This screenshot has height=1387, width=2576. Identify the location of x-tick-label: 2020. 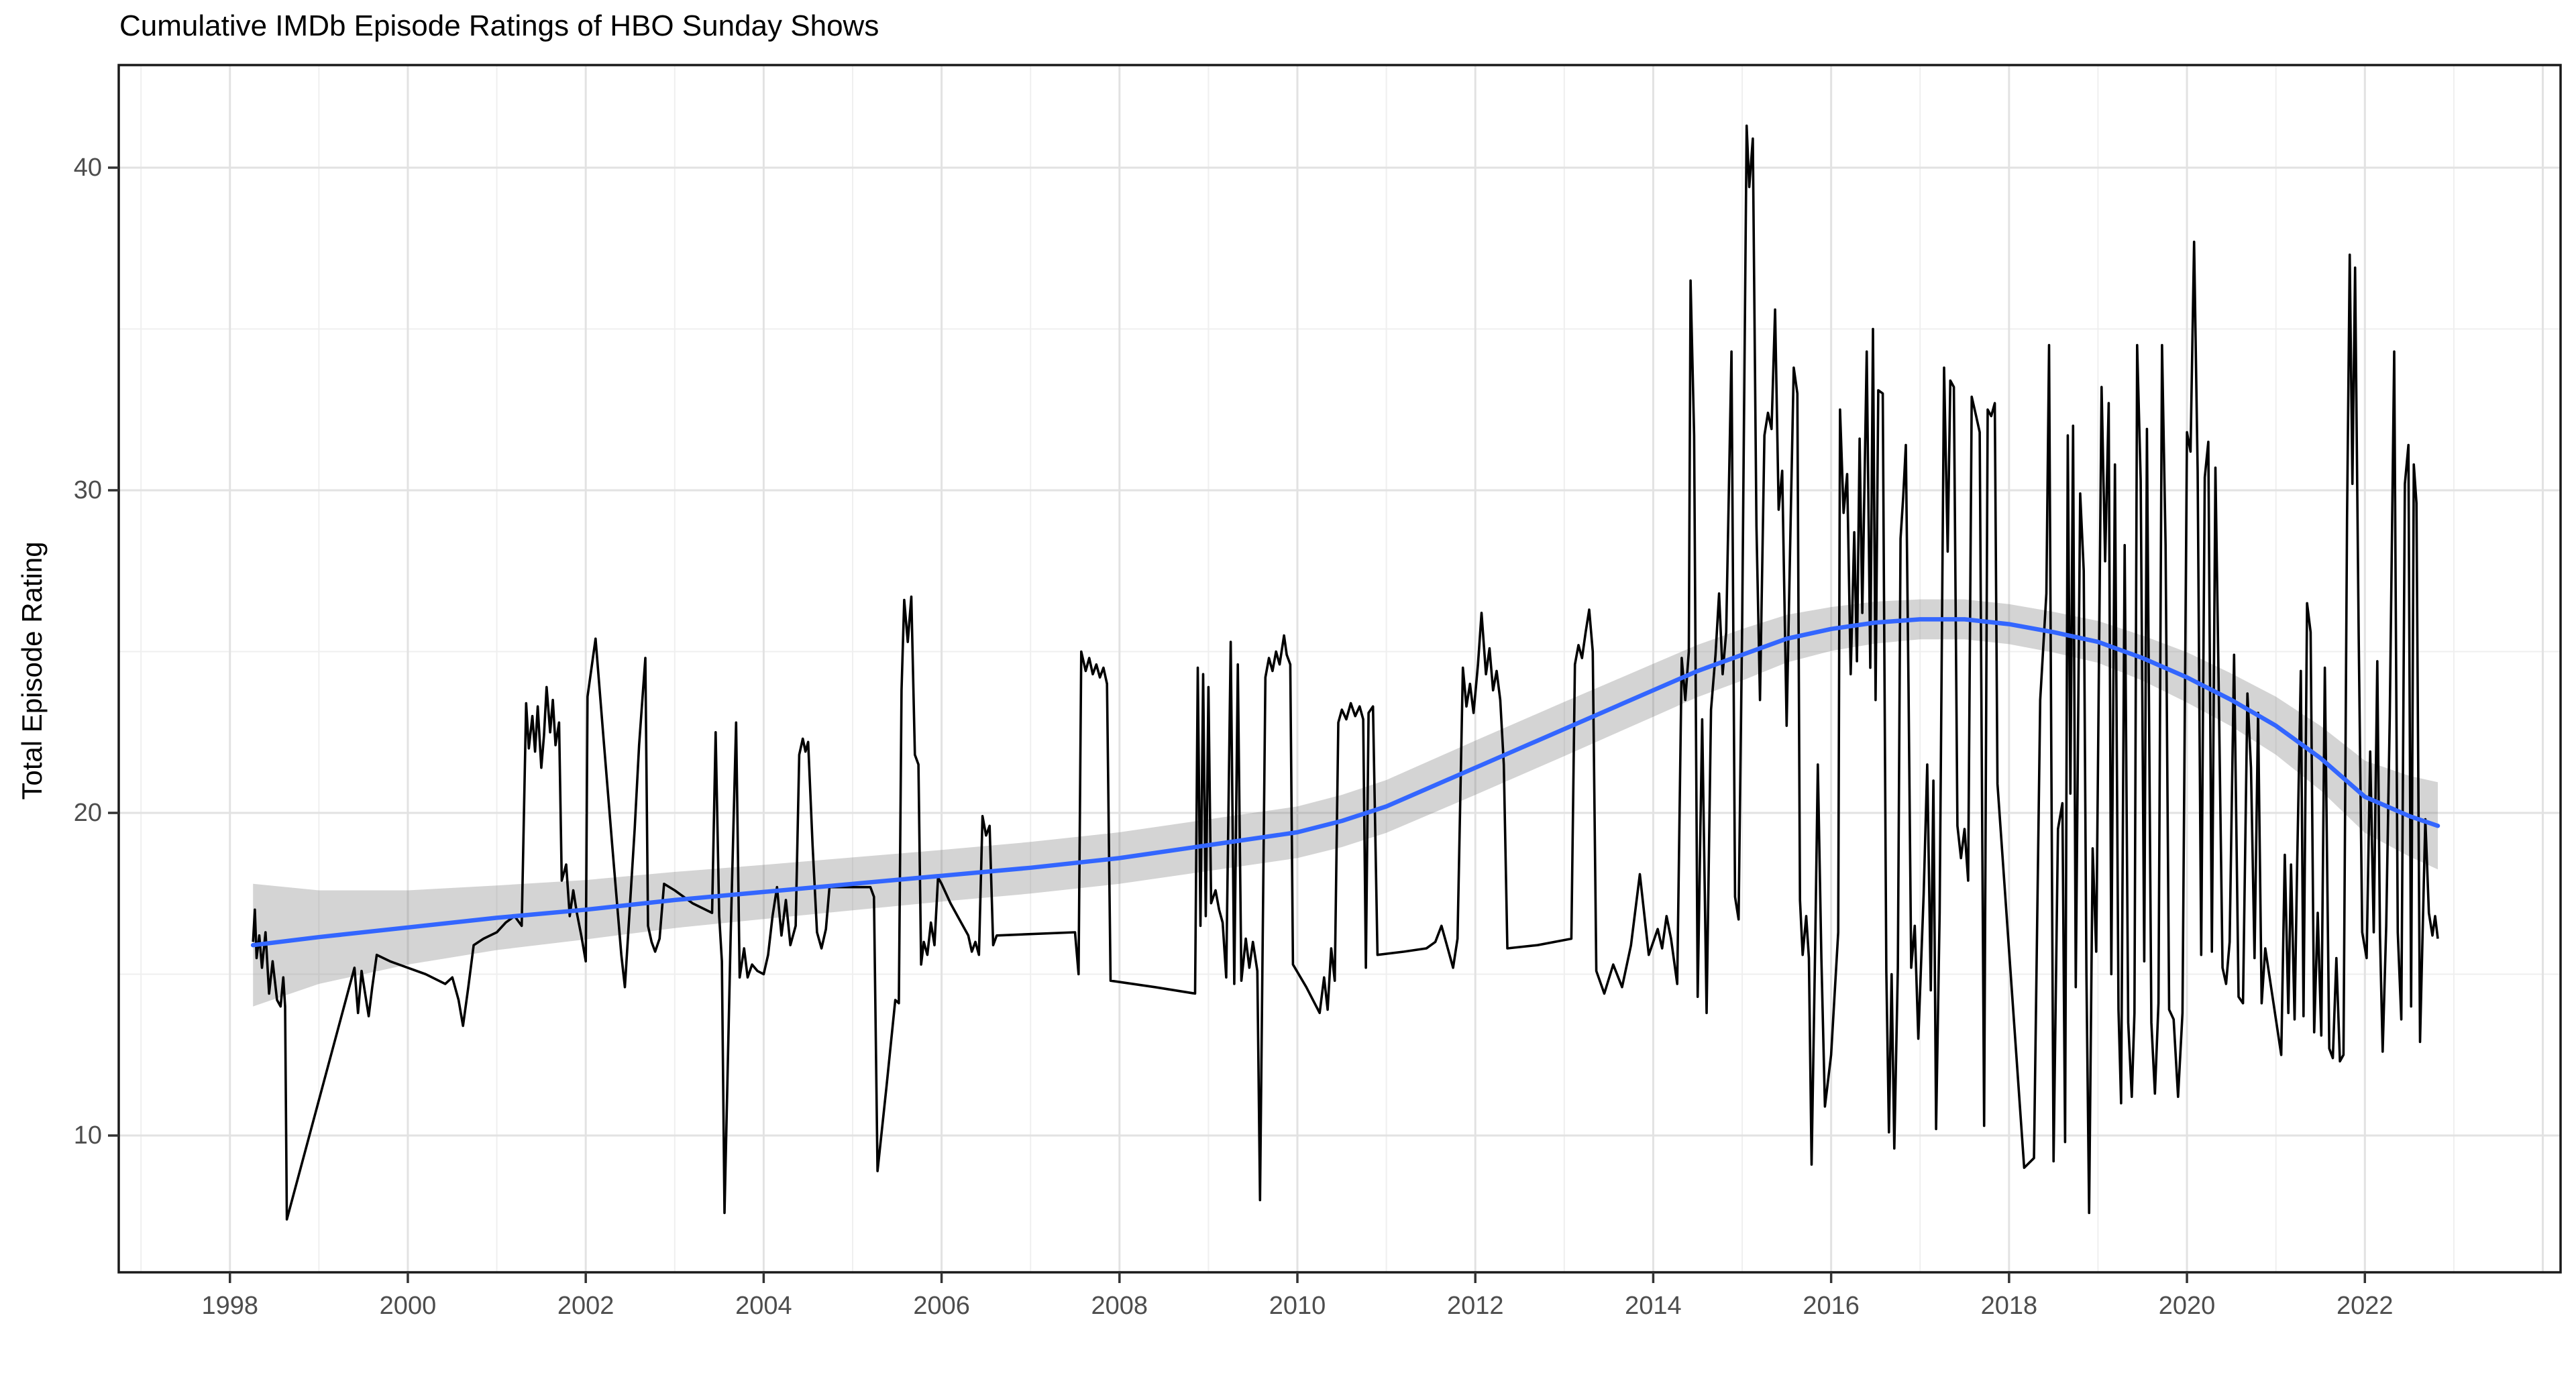
(2187, 1306).